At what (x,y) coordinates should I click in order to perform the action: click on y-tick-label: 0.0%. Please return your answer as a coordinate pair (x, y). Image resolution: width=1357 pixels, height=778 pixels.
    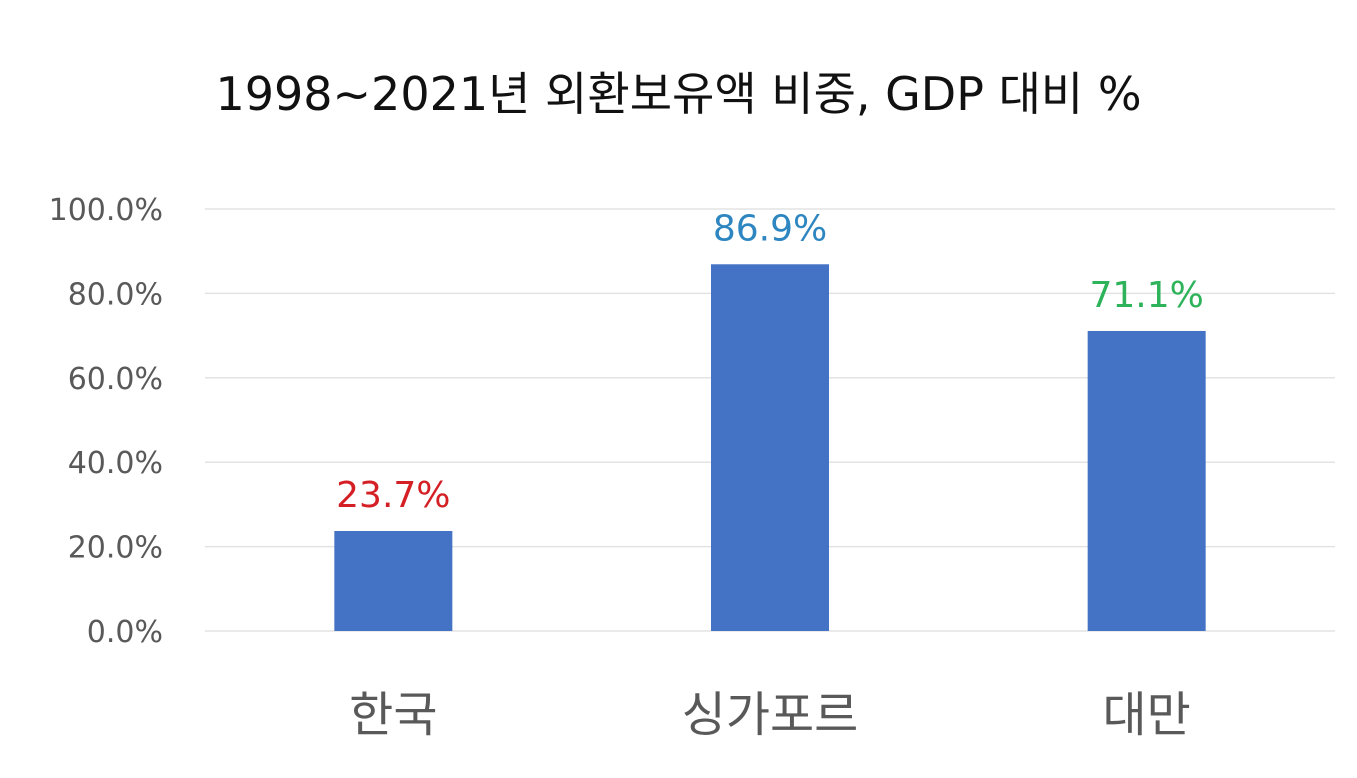
    Looking at the image, I should click on (125, 632).